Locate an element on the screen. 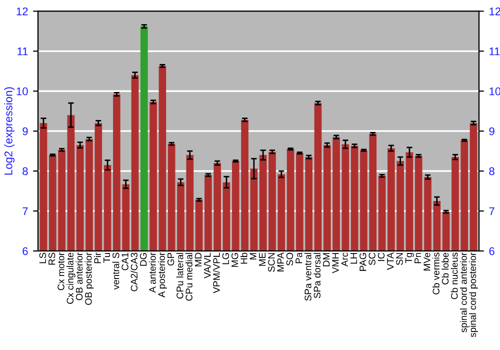 Image resolution: width=500 pixels, height=350 pixels. y-tick-label: 10 is located at coordinates (22, 91).